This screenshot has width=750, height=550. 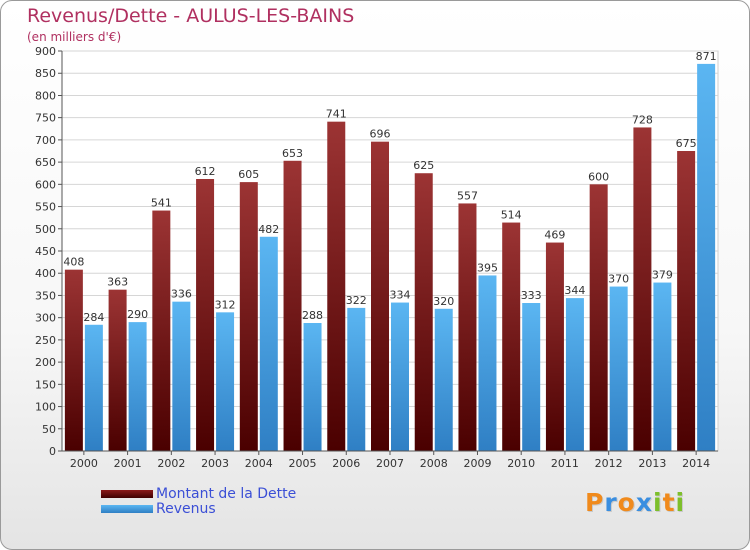 What do you see at coordinates (669, 502) in the screenshot?
I see `logo-letter: t` at bounding box center [669, 502].